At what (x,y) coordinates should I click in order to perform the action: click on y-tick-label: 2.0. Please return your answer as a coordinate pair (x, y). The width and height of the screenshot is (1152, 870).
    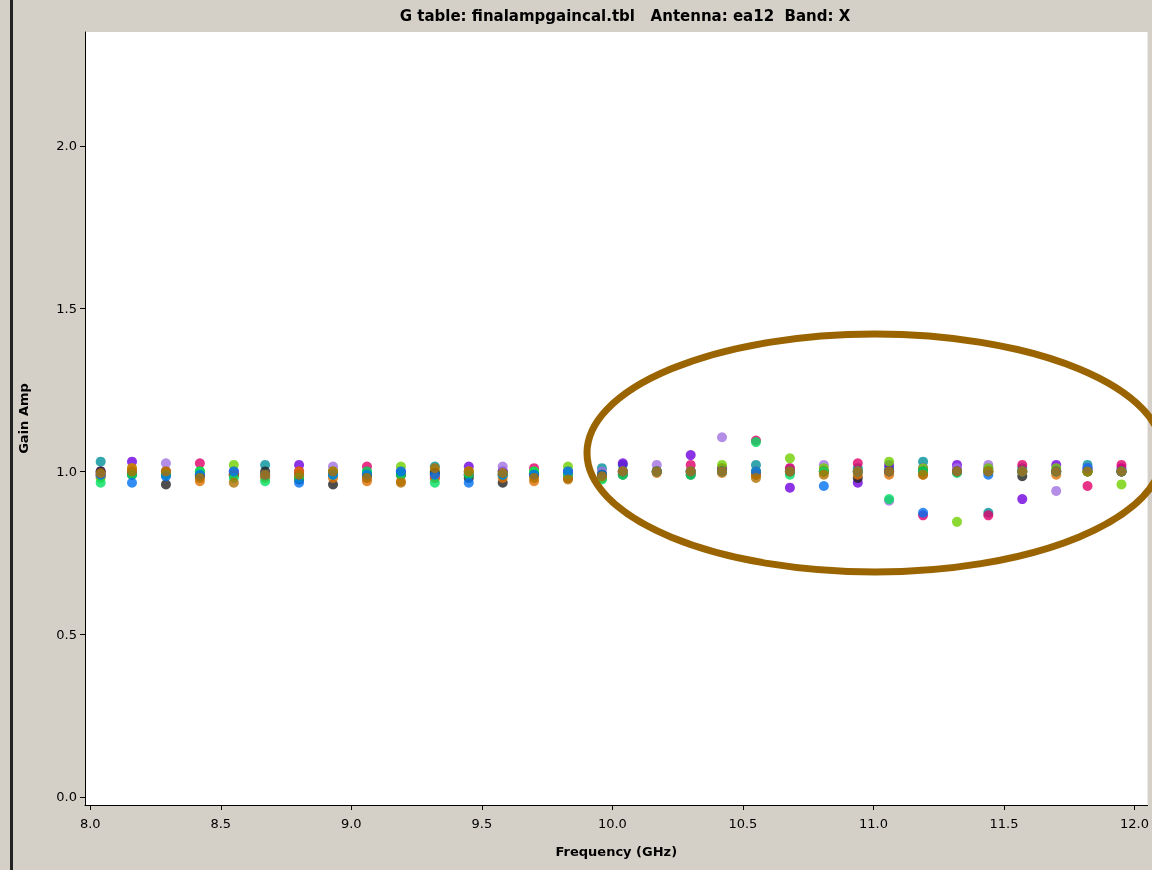
    Looking at the image, I should click on (66, 146).